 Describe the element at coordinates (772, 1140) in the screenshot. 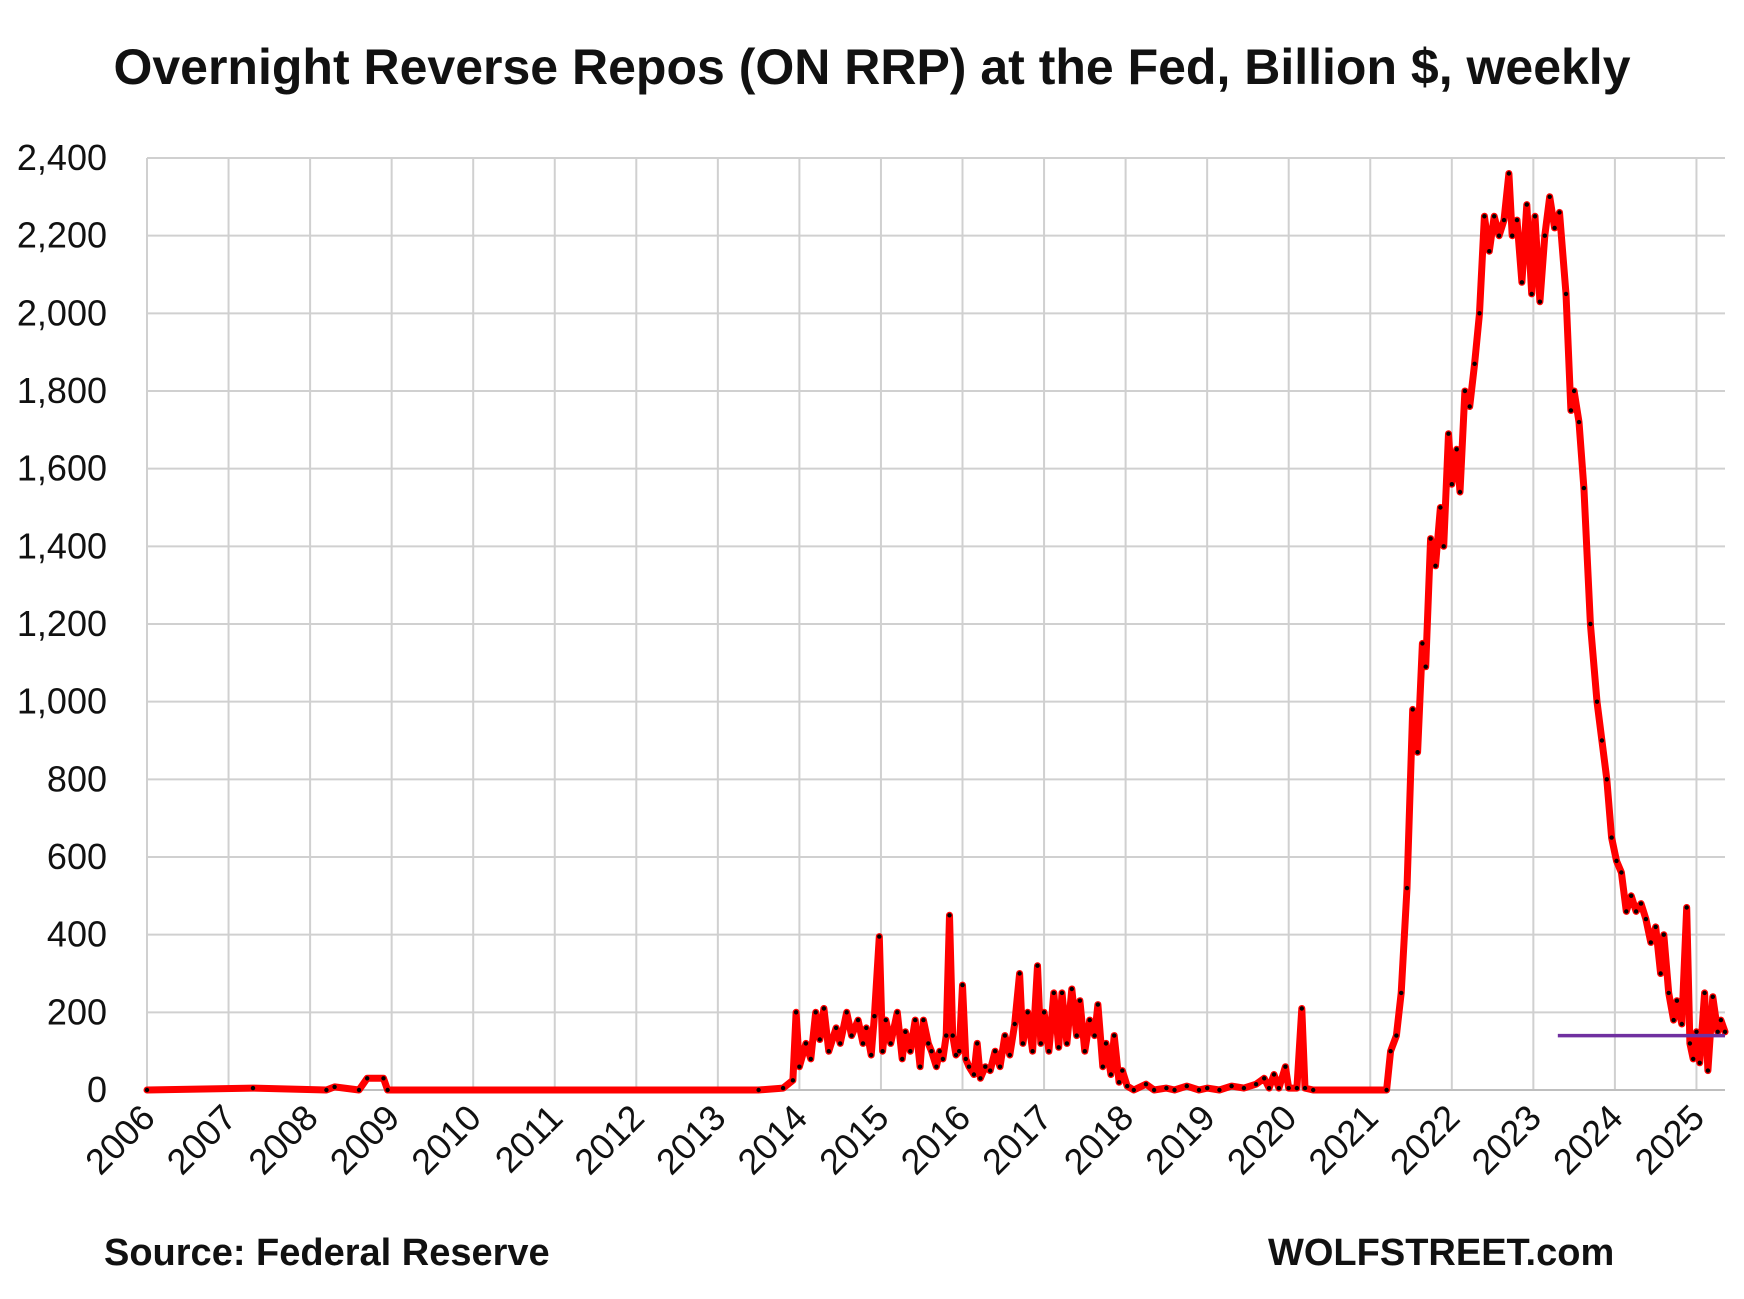

I see `x-tick-label: 2014` at that location.